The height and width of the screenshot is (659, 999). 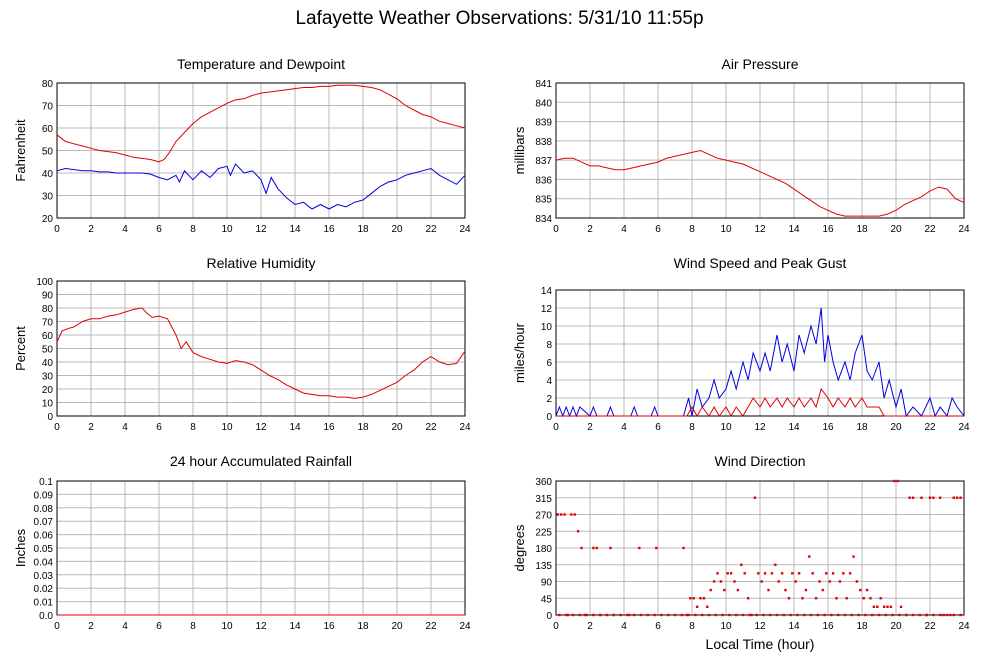 I want to click on y-axis-label: Inches, so click(x=20, y=547).